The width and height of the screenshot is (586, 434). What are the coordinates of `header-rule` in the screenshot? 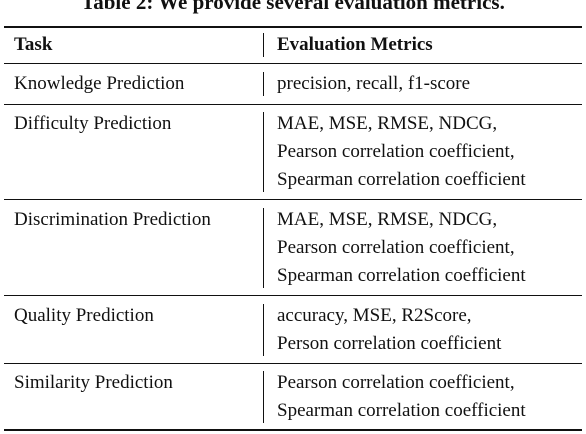 It's located at (293, 63).